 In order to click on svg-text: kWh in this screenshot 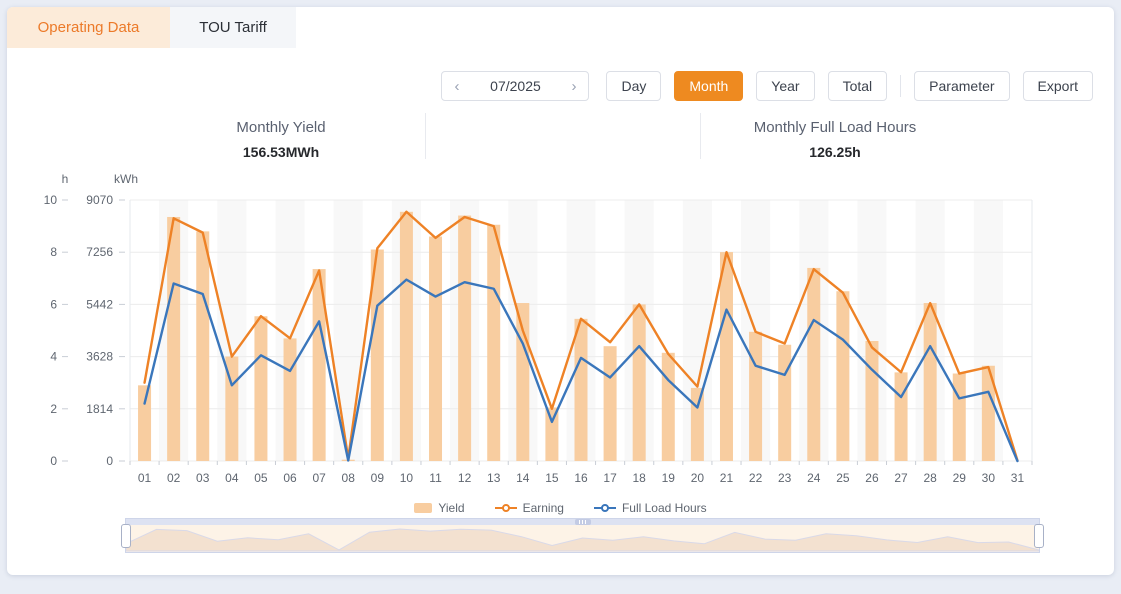, I will do `click(126, 179)`.